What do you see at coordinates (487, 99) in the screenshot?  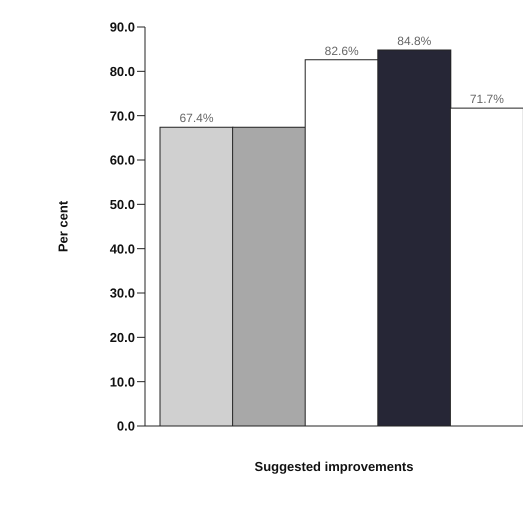 I see `data-label: 71.7%` at bounding box center [487, 99].